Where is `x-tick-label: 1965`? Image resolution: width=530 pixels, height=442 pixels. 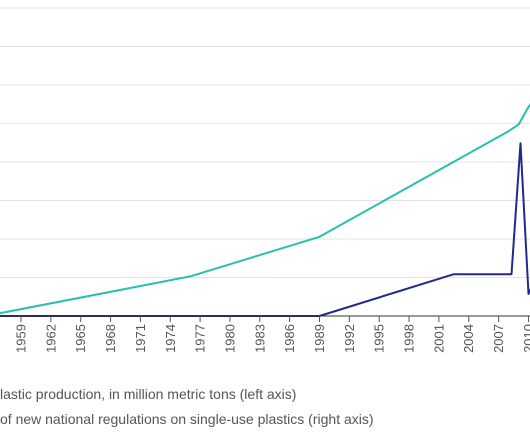 x-tick-label: 1965 is located at coordinates (80, 338).